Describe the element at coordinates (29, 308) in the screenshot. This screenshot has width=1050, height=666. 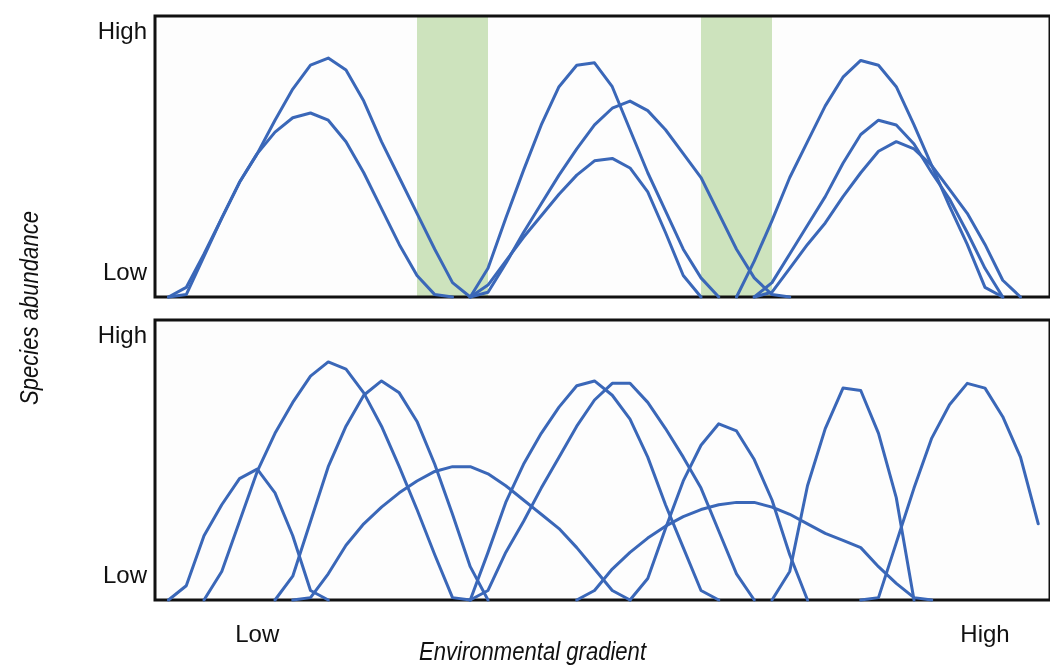
I see `y-axis-title: Species abundance` at that location.